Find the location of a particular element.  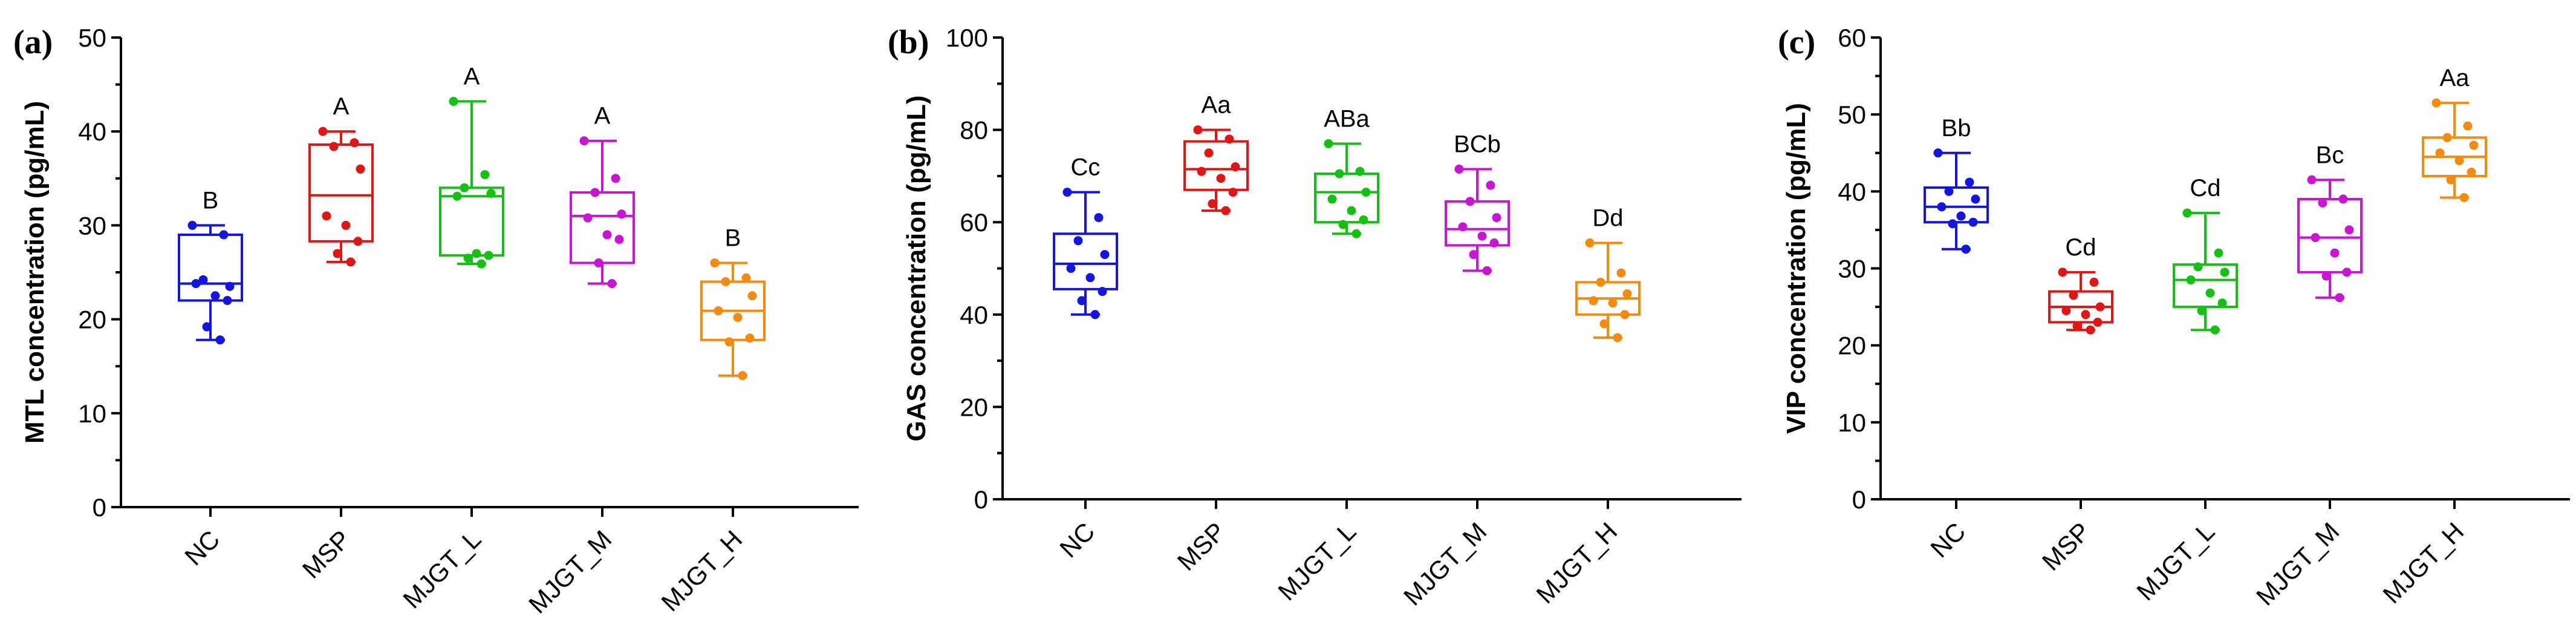

category-label: MJGT_M is located at coordinates (570, 571).